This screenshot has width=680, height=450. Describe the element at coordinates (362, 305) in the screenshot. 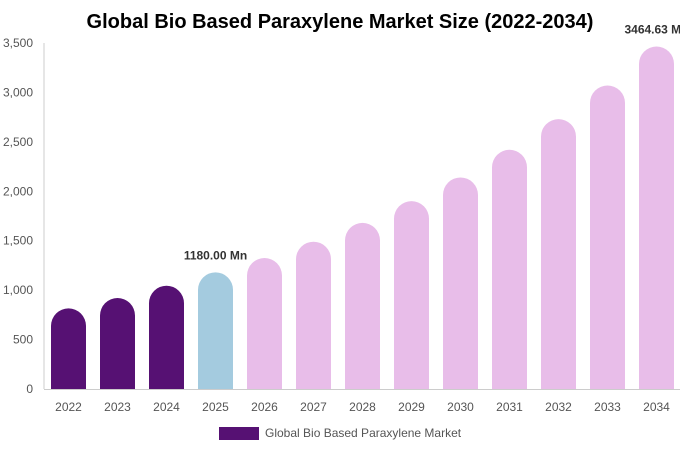

I see `bar-2028` at that location.